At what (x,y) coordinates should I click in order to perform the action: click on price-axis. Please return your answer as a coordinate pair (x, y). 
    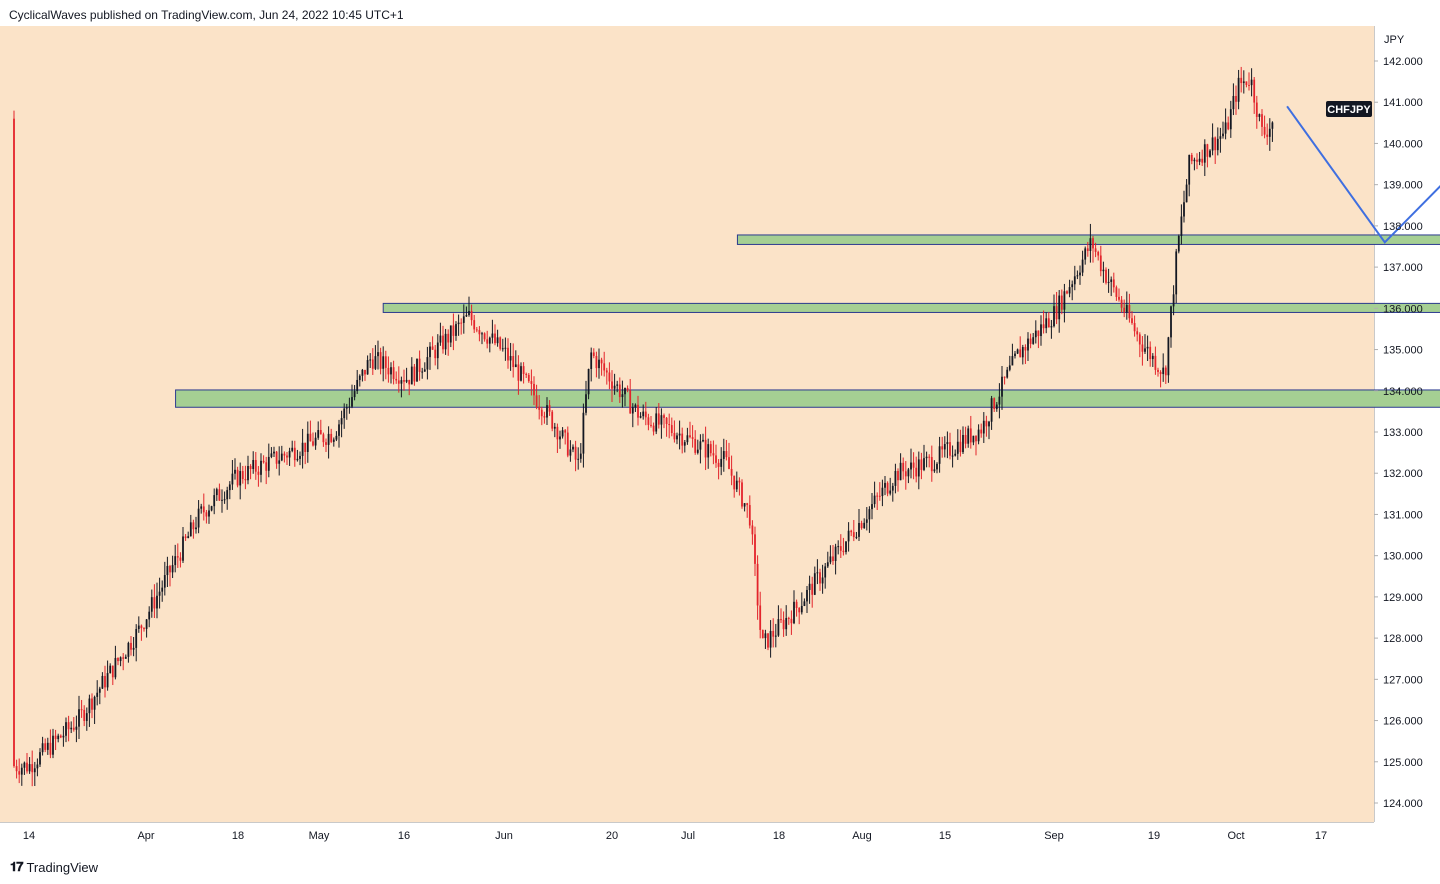
    Looking at the image, I should click on (1407, 424).